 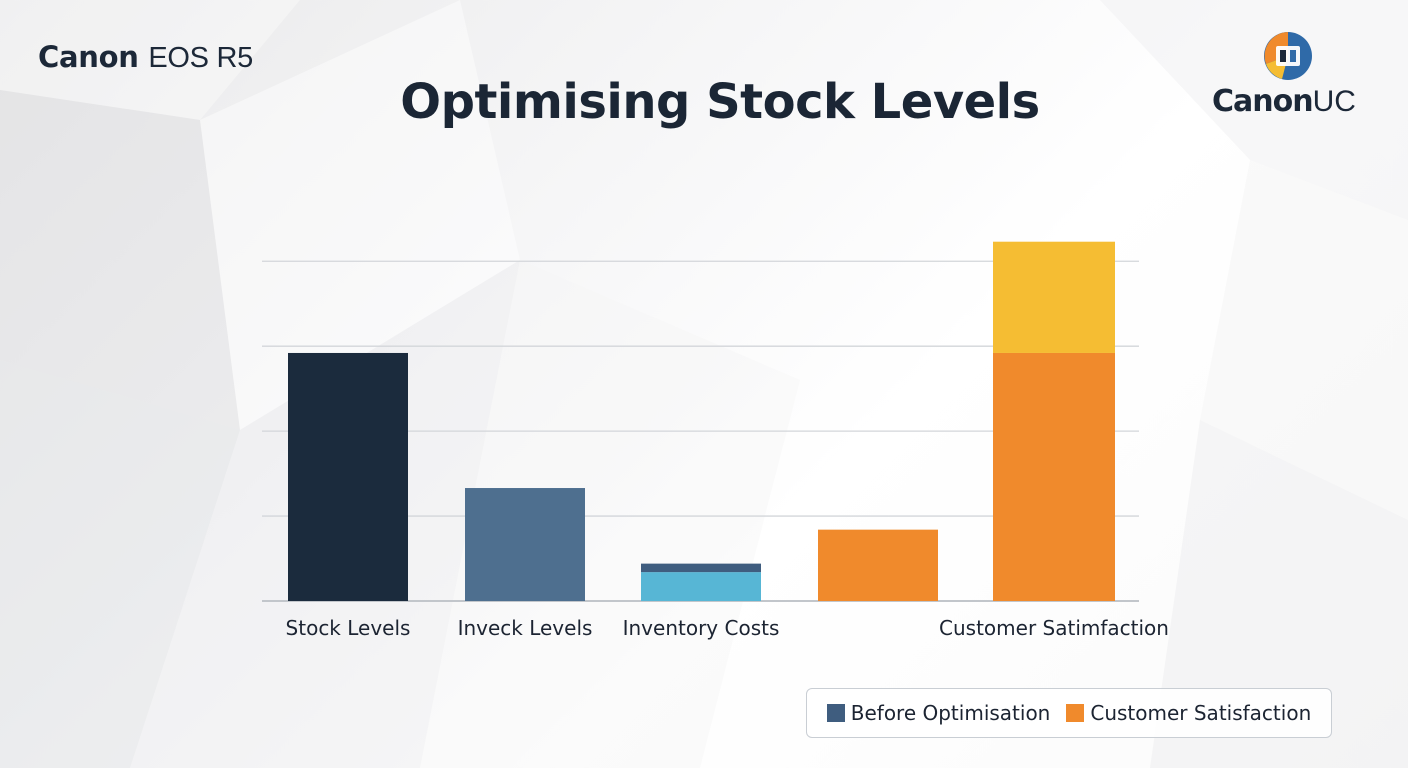 I want to click on logo-name: Canon, so click(x=1263, y=101).